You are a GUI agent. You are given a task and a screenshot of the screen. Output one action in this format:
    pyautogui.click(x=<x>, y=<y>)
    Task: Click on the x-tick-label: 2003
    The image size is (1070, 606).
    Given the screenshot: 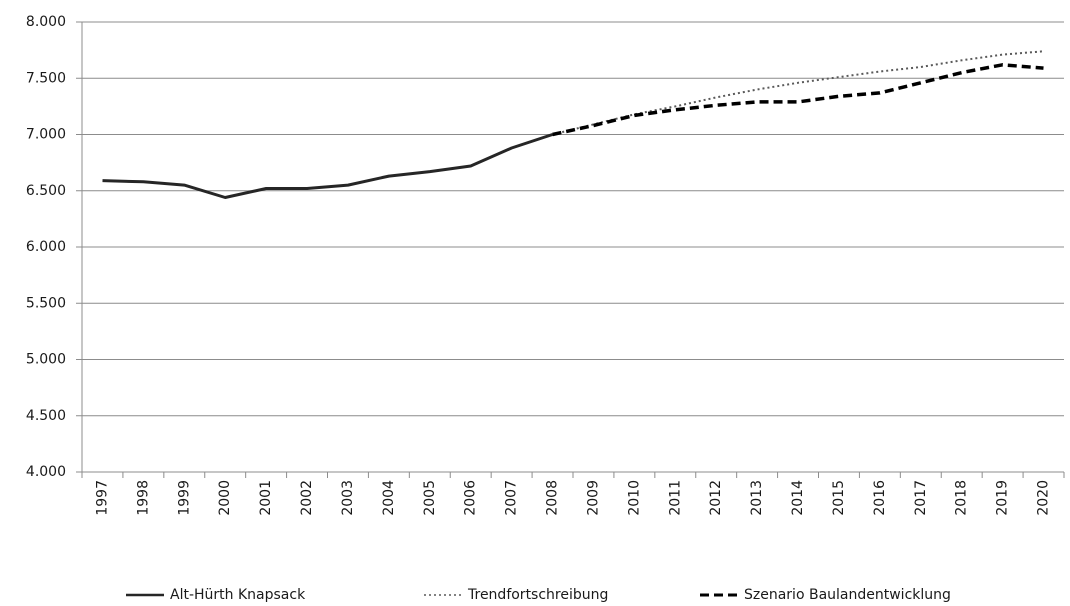 What is the action you would take?
    pyautogui.click(x=348, y=498)
    